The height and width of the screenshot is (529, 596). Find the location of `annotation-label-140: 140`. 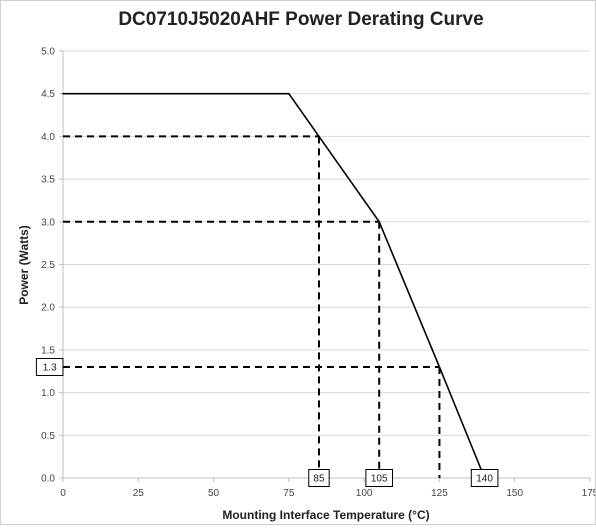

annotation-label-140: 140 is located at coordinates (484, 479).